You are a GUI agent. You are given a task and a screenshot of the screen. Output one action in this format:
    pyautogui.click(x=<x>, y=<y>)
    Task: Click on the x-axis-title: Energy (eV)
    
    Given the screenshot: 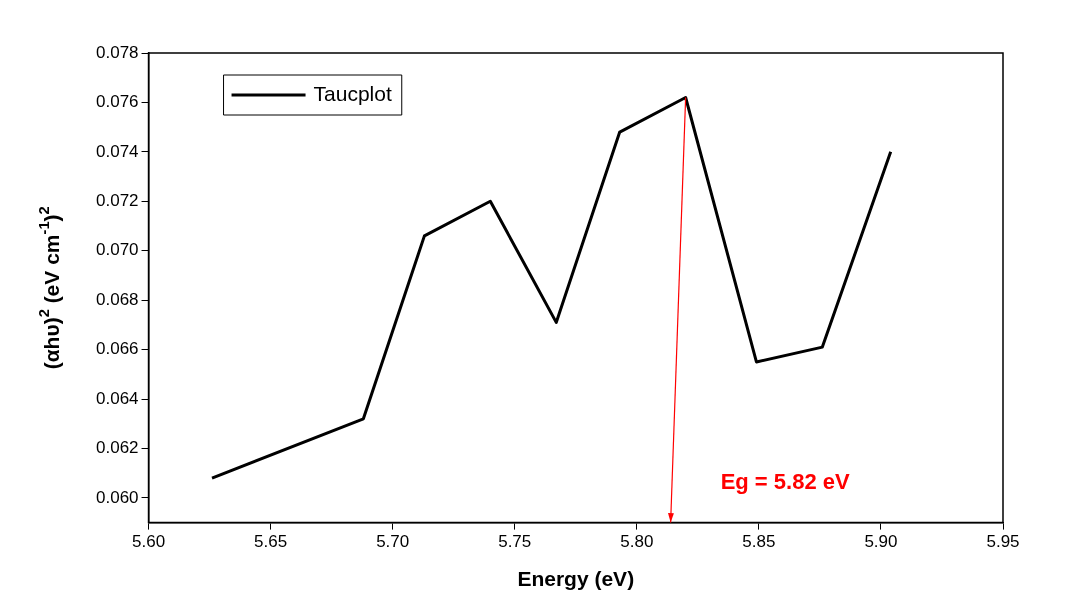 What is the action you would take?
    pyautogui.click(x=576, y=579)
    